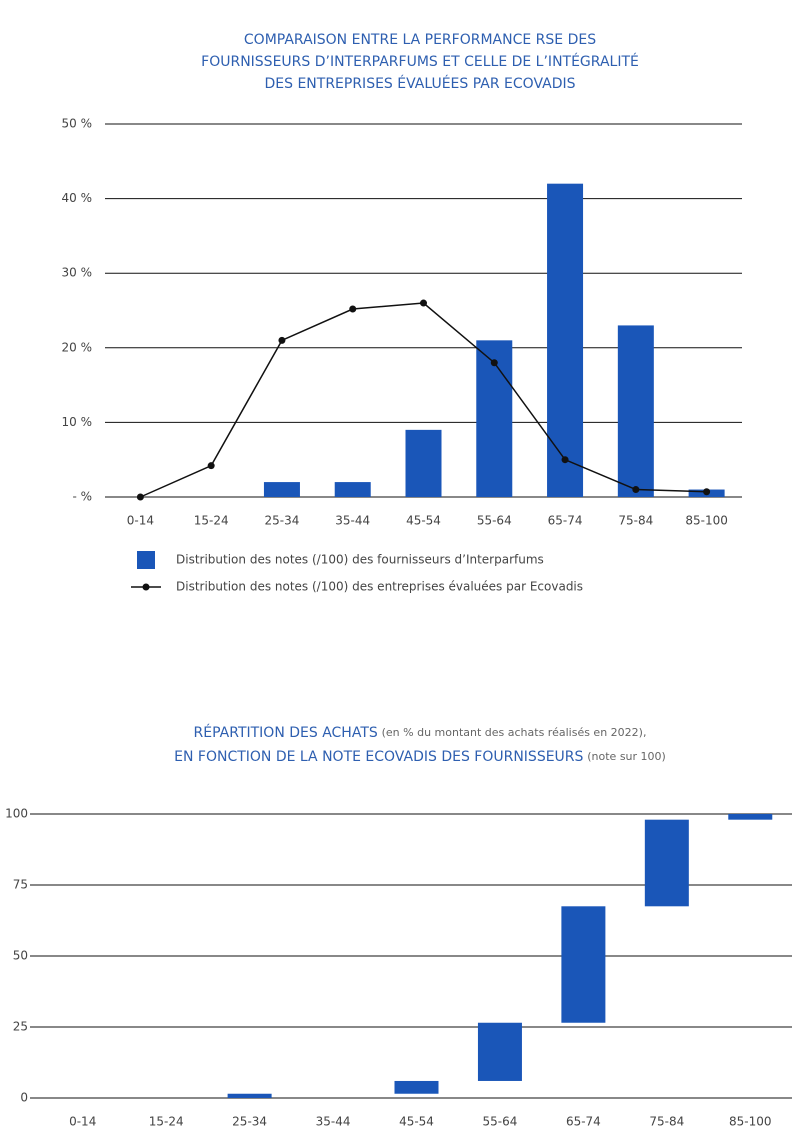 The height and width of the screenshot is (1126, 792). Describe the element at coordinates (77, 198) in the screenshot. I see `y-tick-label: 40 %` at that location.